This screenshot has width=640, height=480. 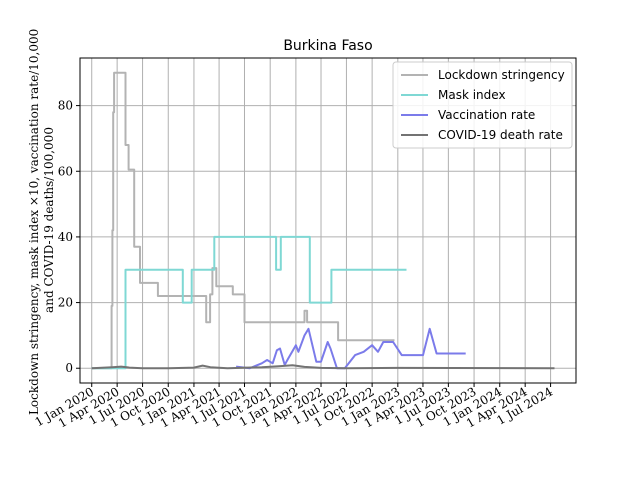 What do you see at coordinates (327, 46) in the screenshot?
I see `chart-title: Burkina Faso` at bounding box center [327, 46].